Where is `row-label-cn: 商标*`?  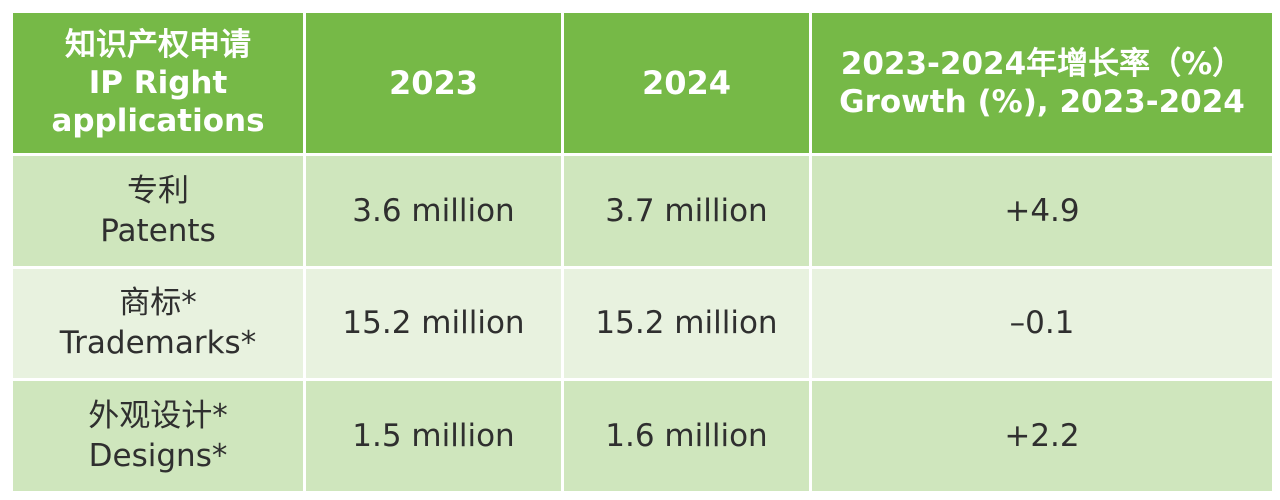
row-label-cn: 商标* is located at coordinates (158, 303).